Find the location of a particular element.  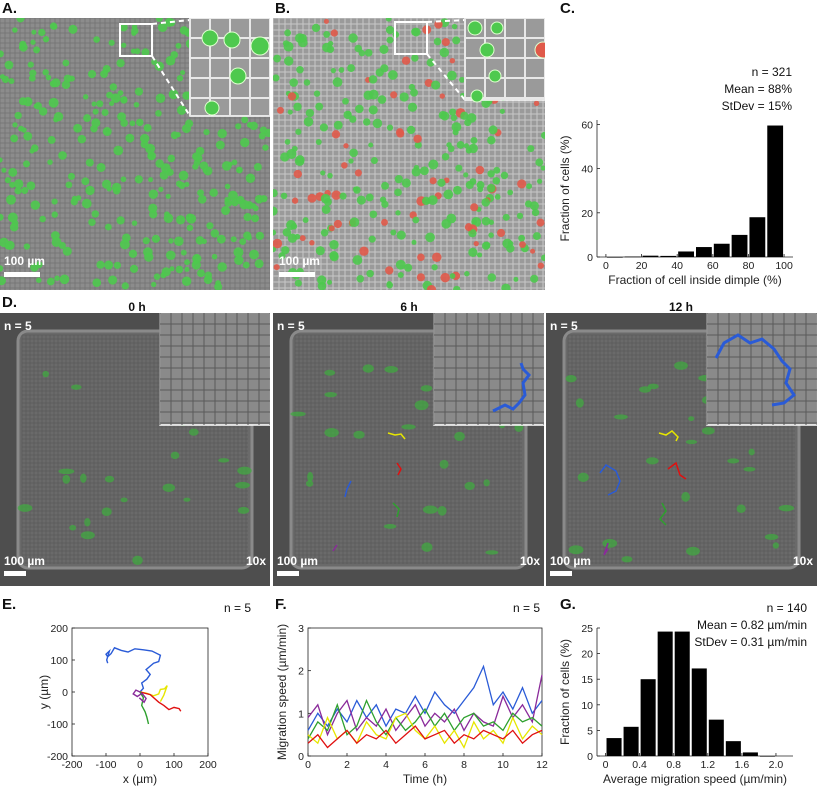

track-green is located at coordinates (144, 708).